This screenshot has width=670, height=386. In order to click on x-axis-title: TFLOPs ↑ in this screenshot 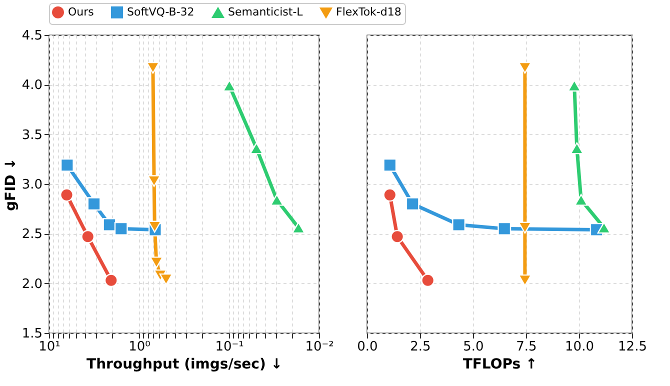, I will do `click(500, 364)`.